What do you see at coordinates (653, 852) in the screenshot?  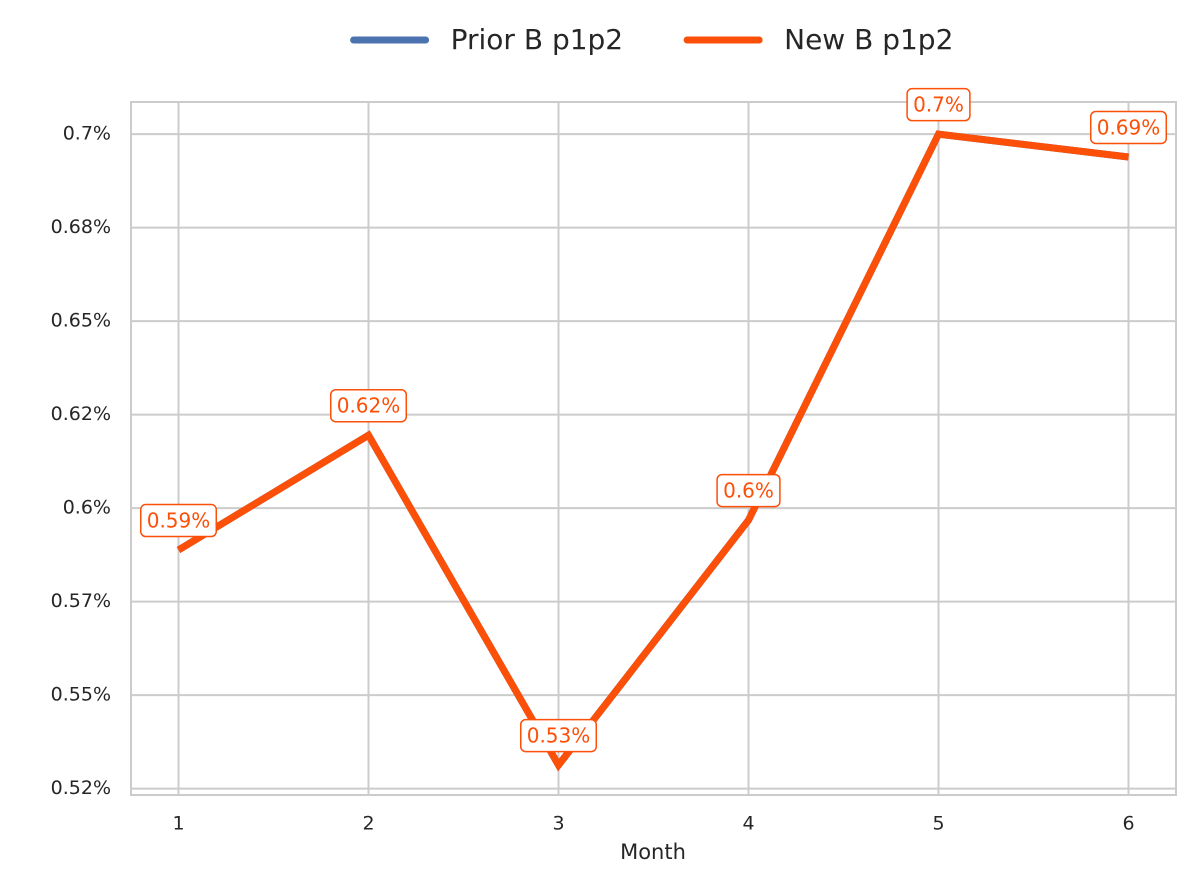 I see `x-axis-label: Month` at bounding box center [653, 852].